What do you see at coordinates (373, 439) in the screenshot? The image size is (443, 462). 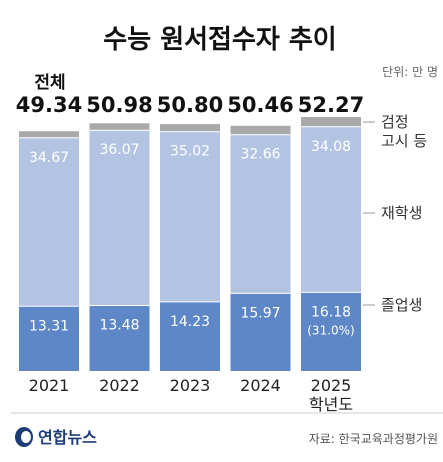 I see `source-label: 자료: 한국교육과정평가원` at bounding box center [373, 439].